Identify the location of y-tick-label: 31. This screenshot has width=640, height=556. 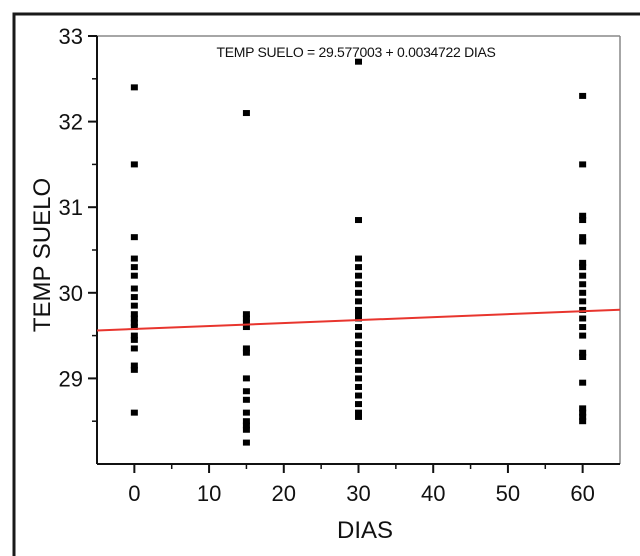
(71, 207).